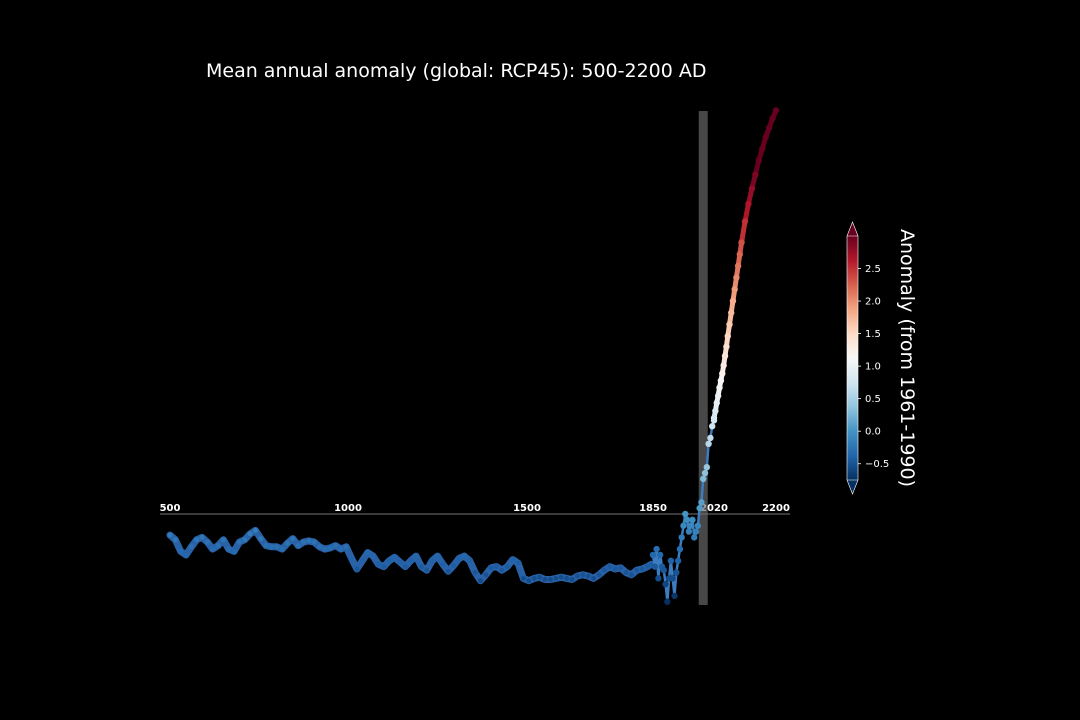 The image size is (1080, 720). What do you see at coordinates (170, 508) in the screenshot?
I see `x-tick-label-500: 500` at bounding box center [170, 508].